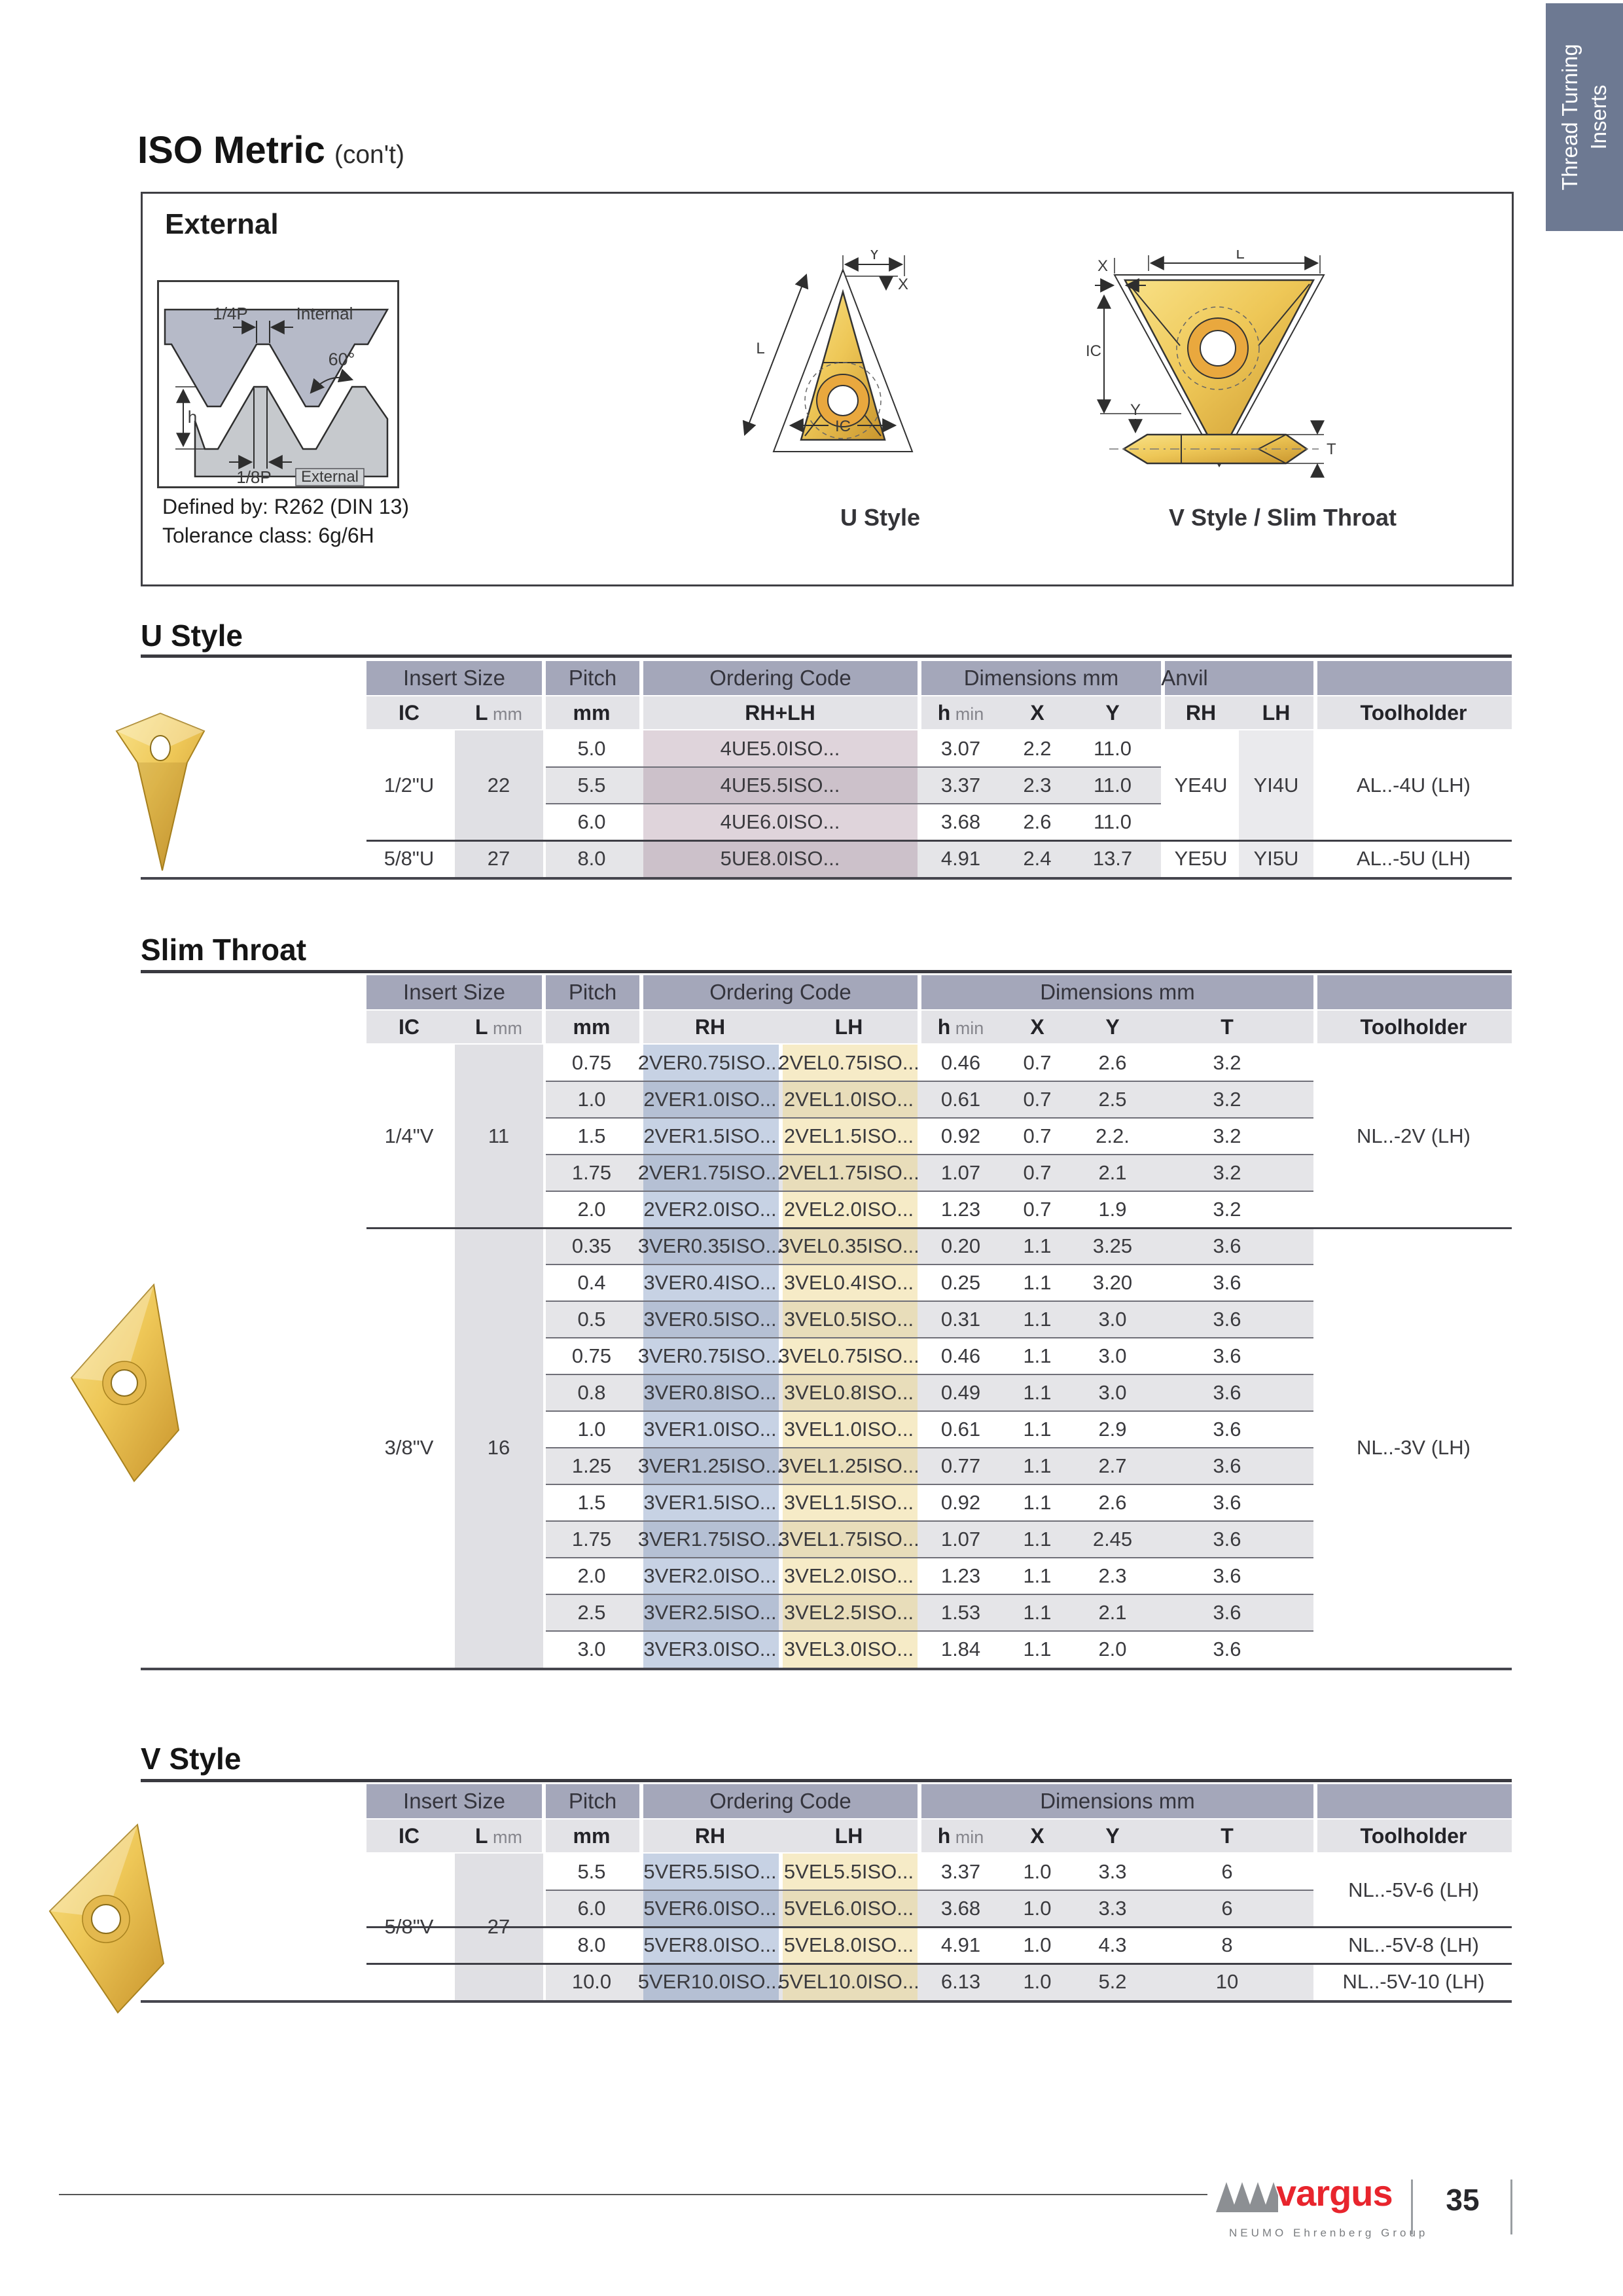 This screenshot has height=2296, width=1623. I want to click on insert-size-cell: 16, so click(498, 1447).